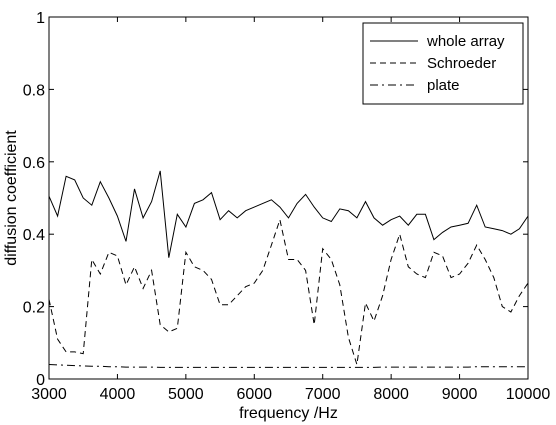 The height and width of the screenshot is (425, 556). What do you see at coordinates (461, 63) in the screenshot?
I see `legend-label: Schroeder` at bounding box center [461, 63].